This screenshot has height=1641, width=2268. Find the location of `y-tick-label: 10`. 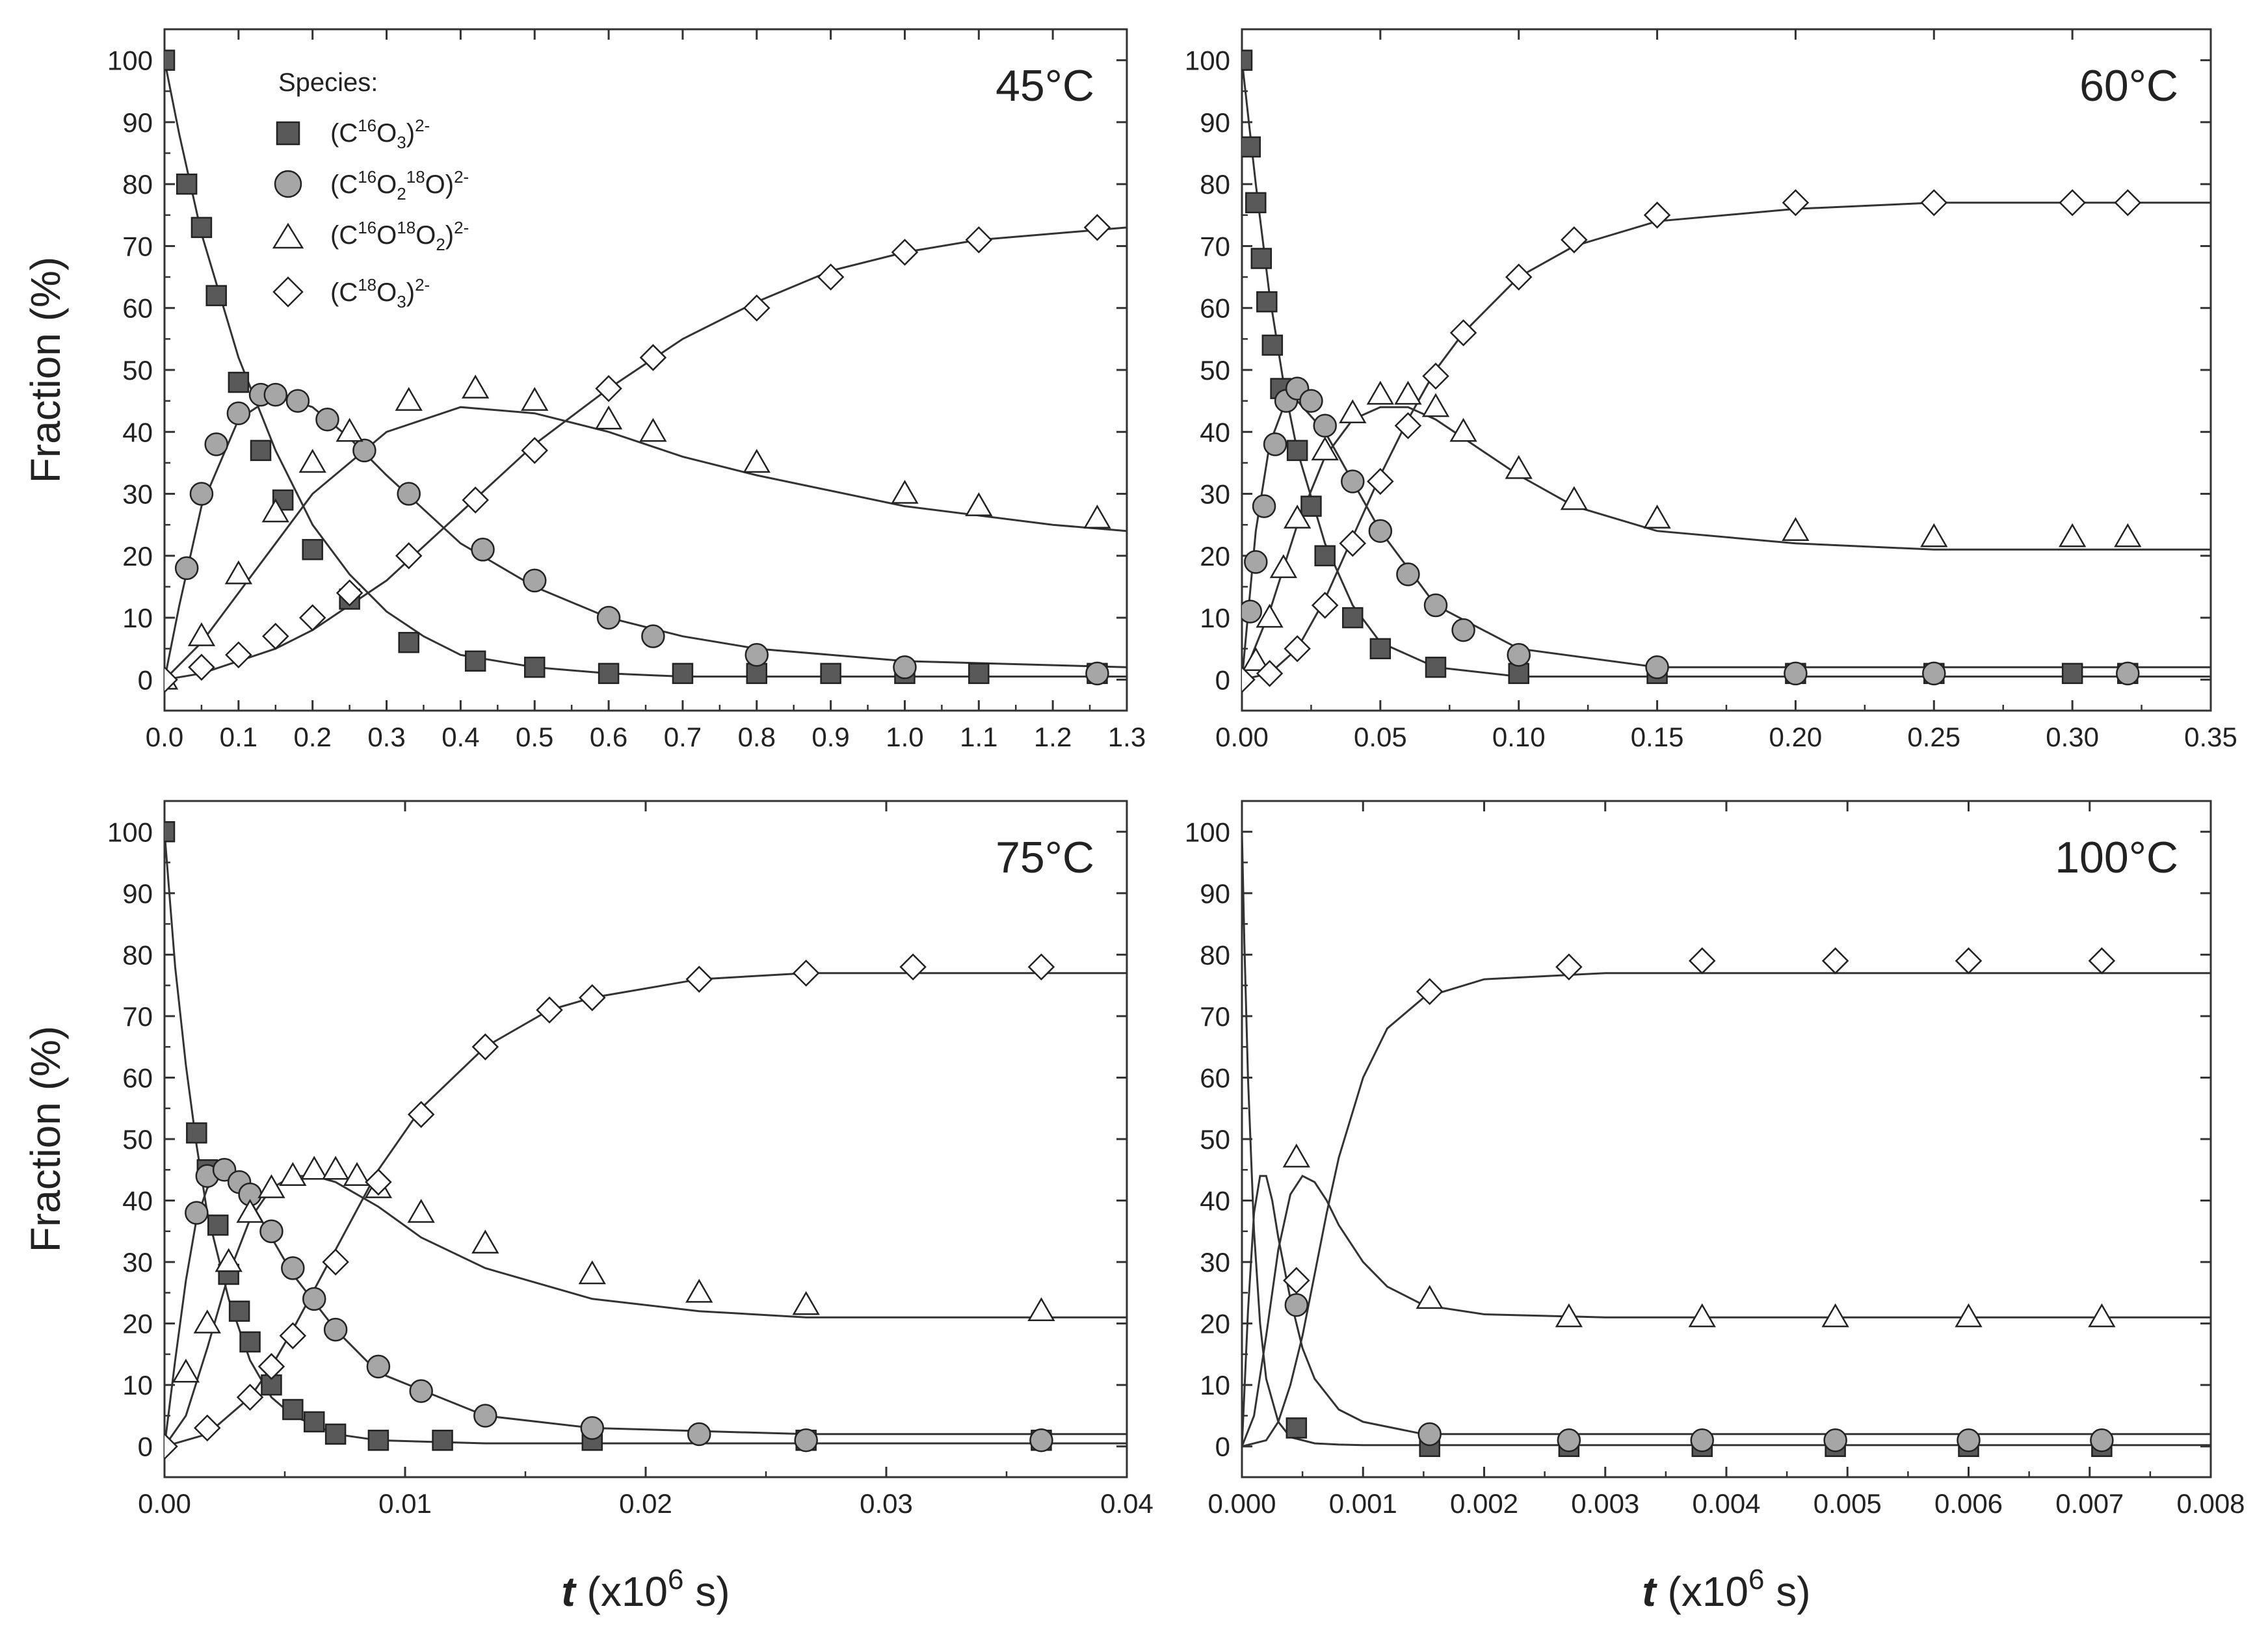

y-tick-label: 10 is located at coordinates (137, 618).